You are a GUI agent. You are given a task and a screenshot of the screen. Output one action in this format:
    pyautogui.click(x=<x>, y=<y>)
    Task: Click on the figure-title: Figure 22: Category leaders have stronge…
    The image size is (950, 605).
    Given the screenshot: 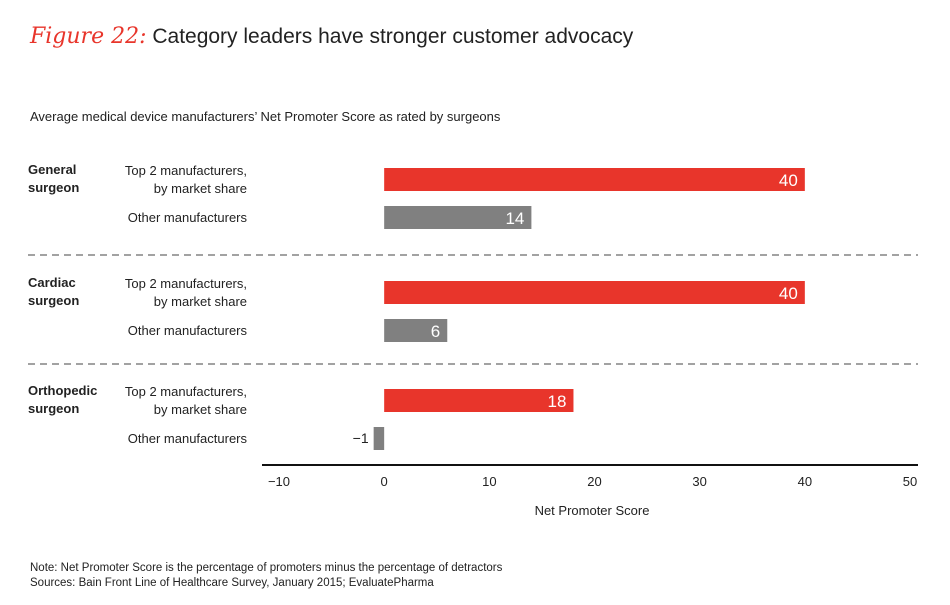 What is the action you would take?
    pyautogui.click(x=331, y=36)
    